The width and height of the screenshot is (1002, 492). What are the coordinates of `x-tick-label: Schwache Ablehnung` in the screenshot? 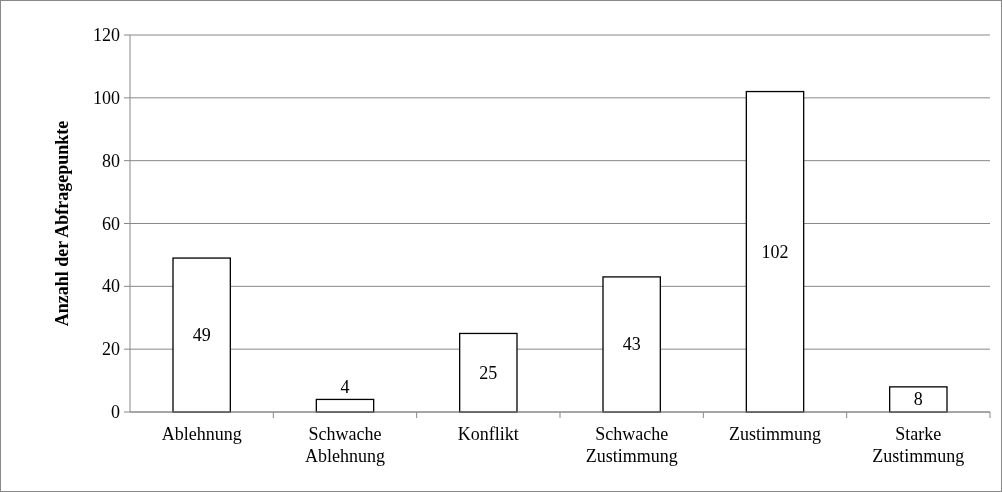 It's located at (345, 445).